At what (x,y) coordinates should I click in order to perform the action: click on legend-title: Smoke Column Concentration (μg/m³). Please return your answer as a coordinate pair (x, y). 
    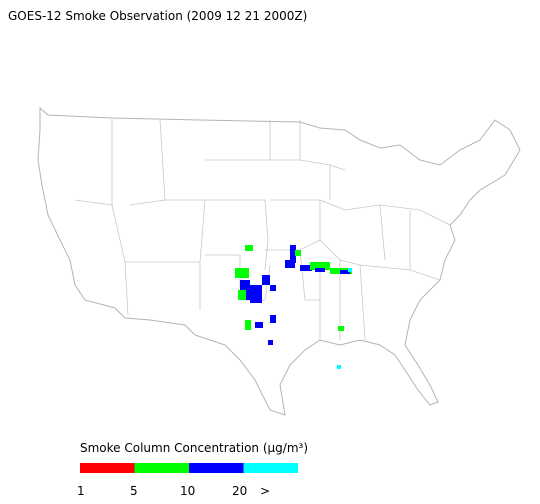
    Looking at the image, I should click on (194, 448).